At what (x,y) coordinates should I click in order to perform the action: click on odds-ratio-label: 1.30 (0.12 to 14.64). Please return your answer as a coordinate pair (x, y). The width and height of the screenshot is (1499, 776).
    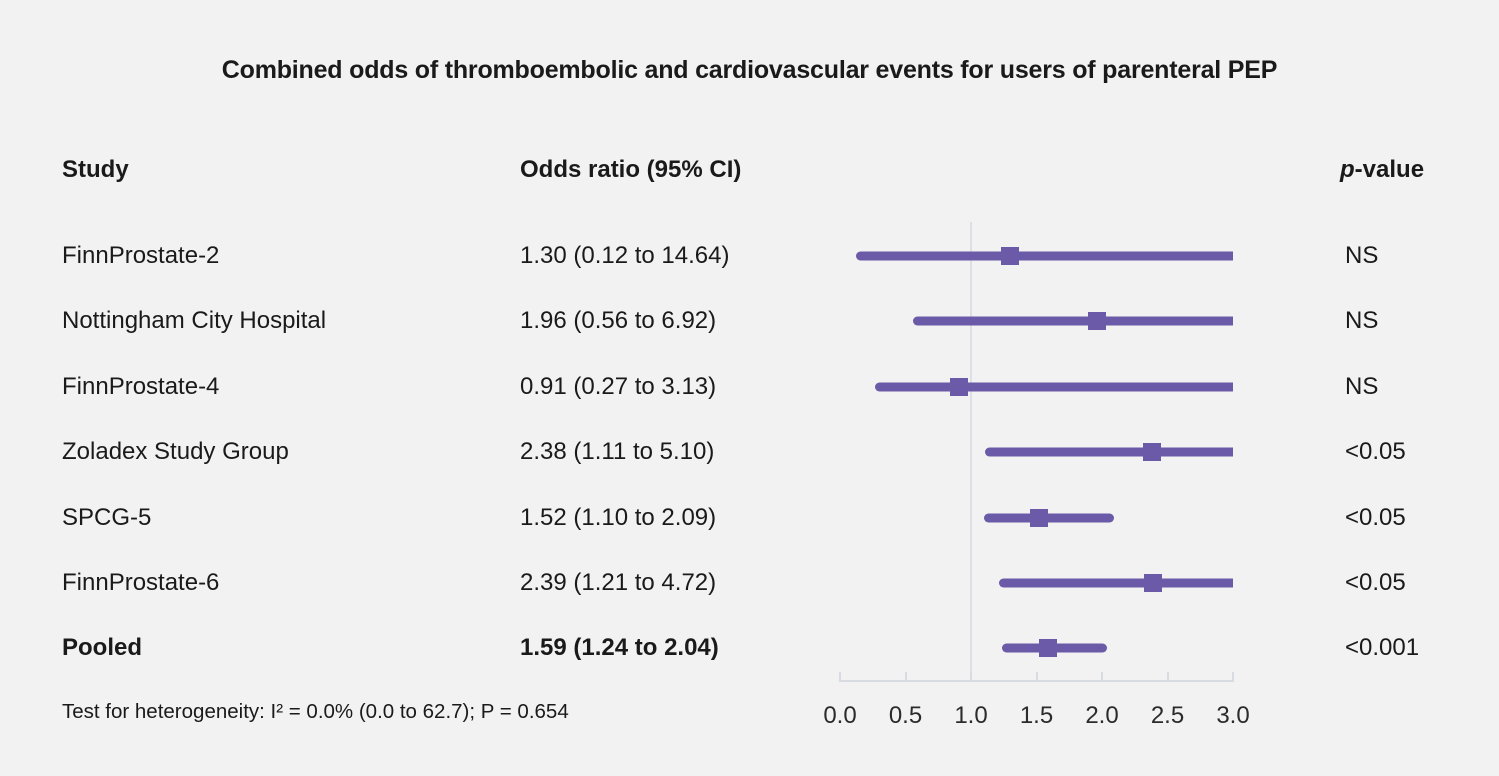
    Looking at the image, I should click on (625, 255).